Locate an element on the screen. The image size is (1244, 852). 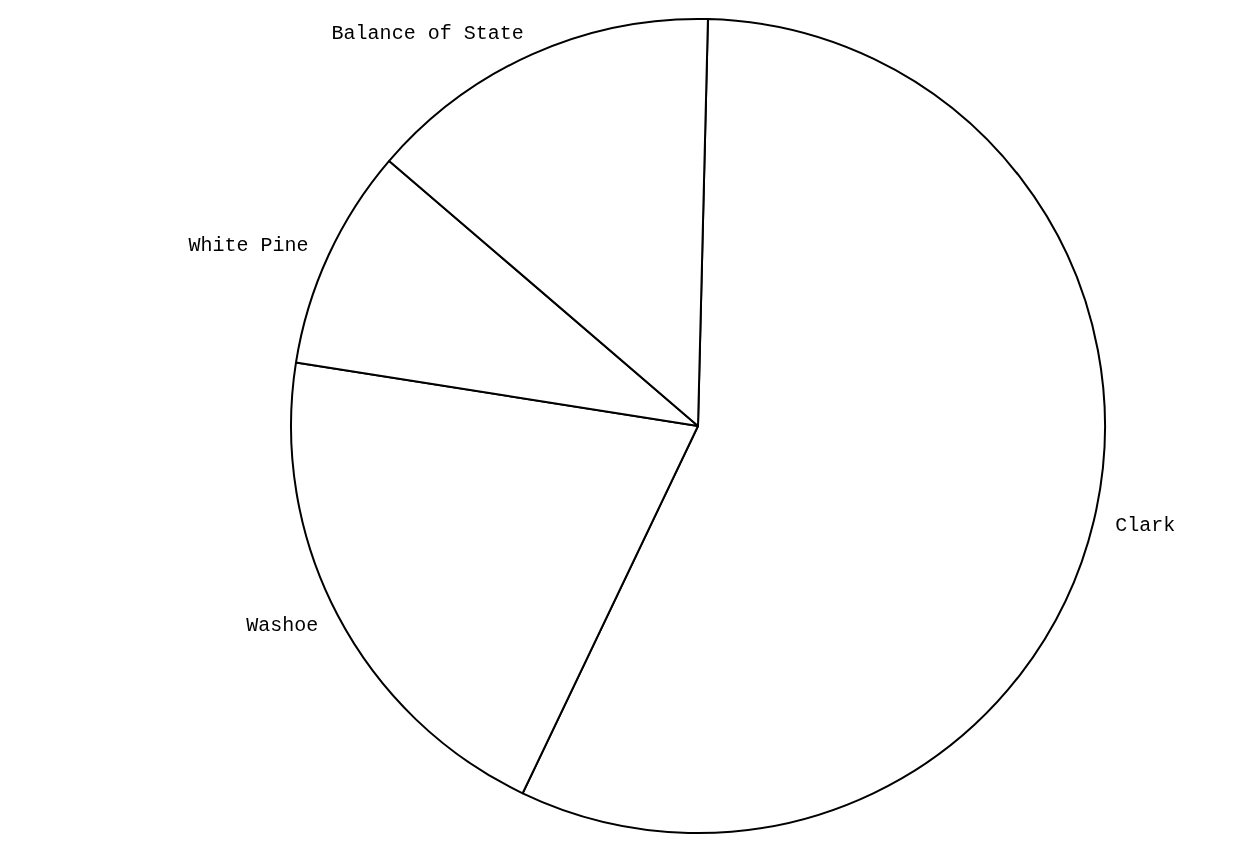
slice-label: Washoe is located at coordinates (282, 626).